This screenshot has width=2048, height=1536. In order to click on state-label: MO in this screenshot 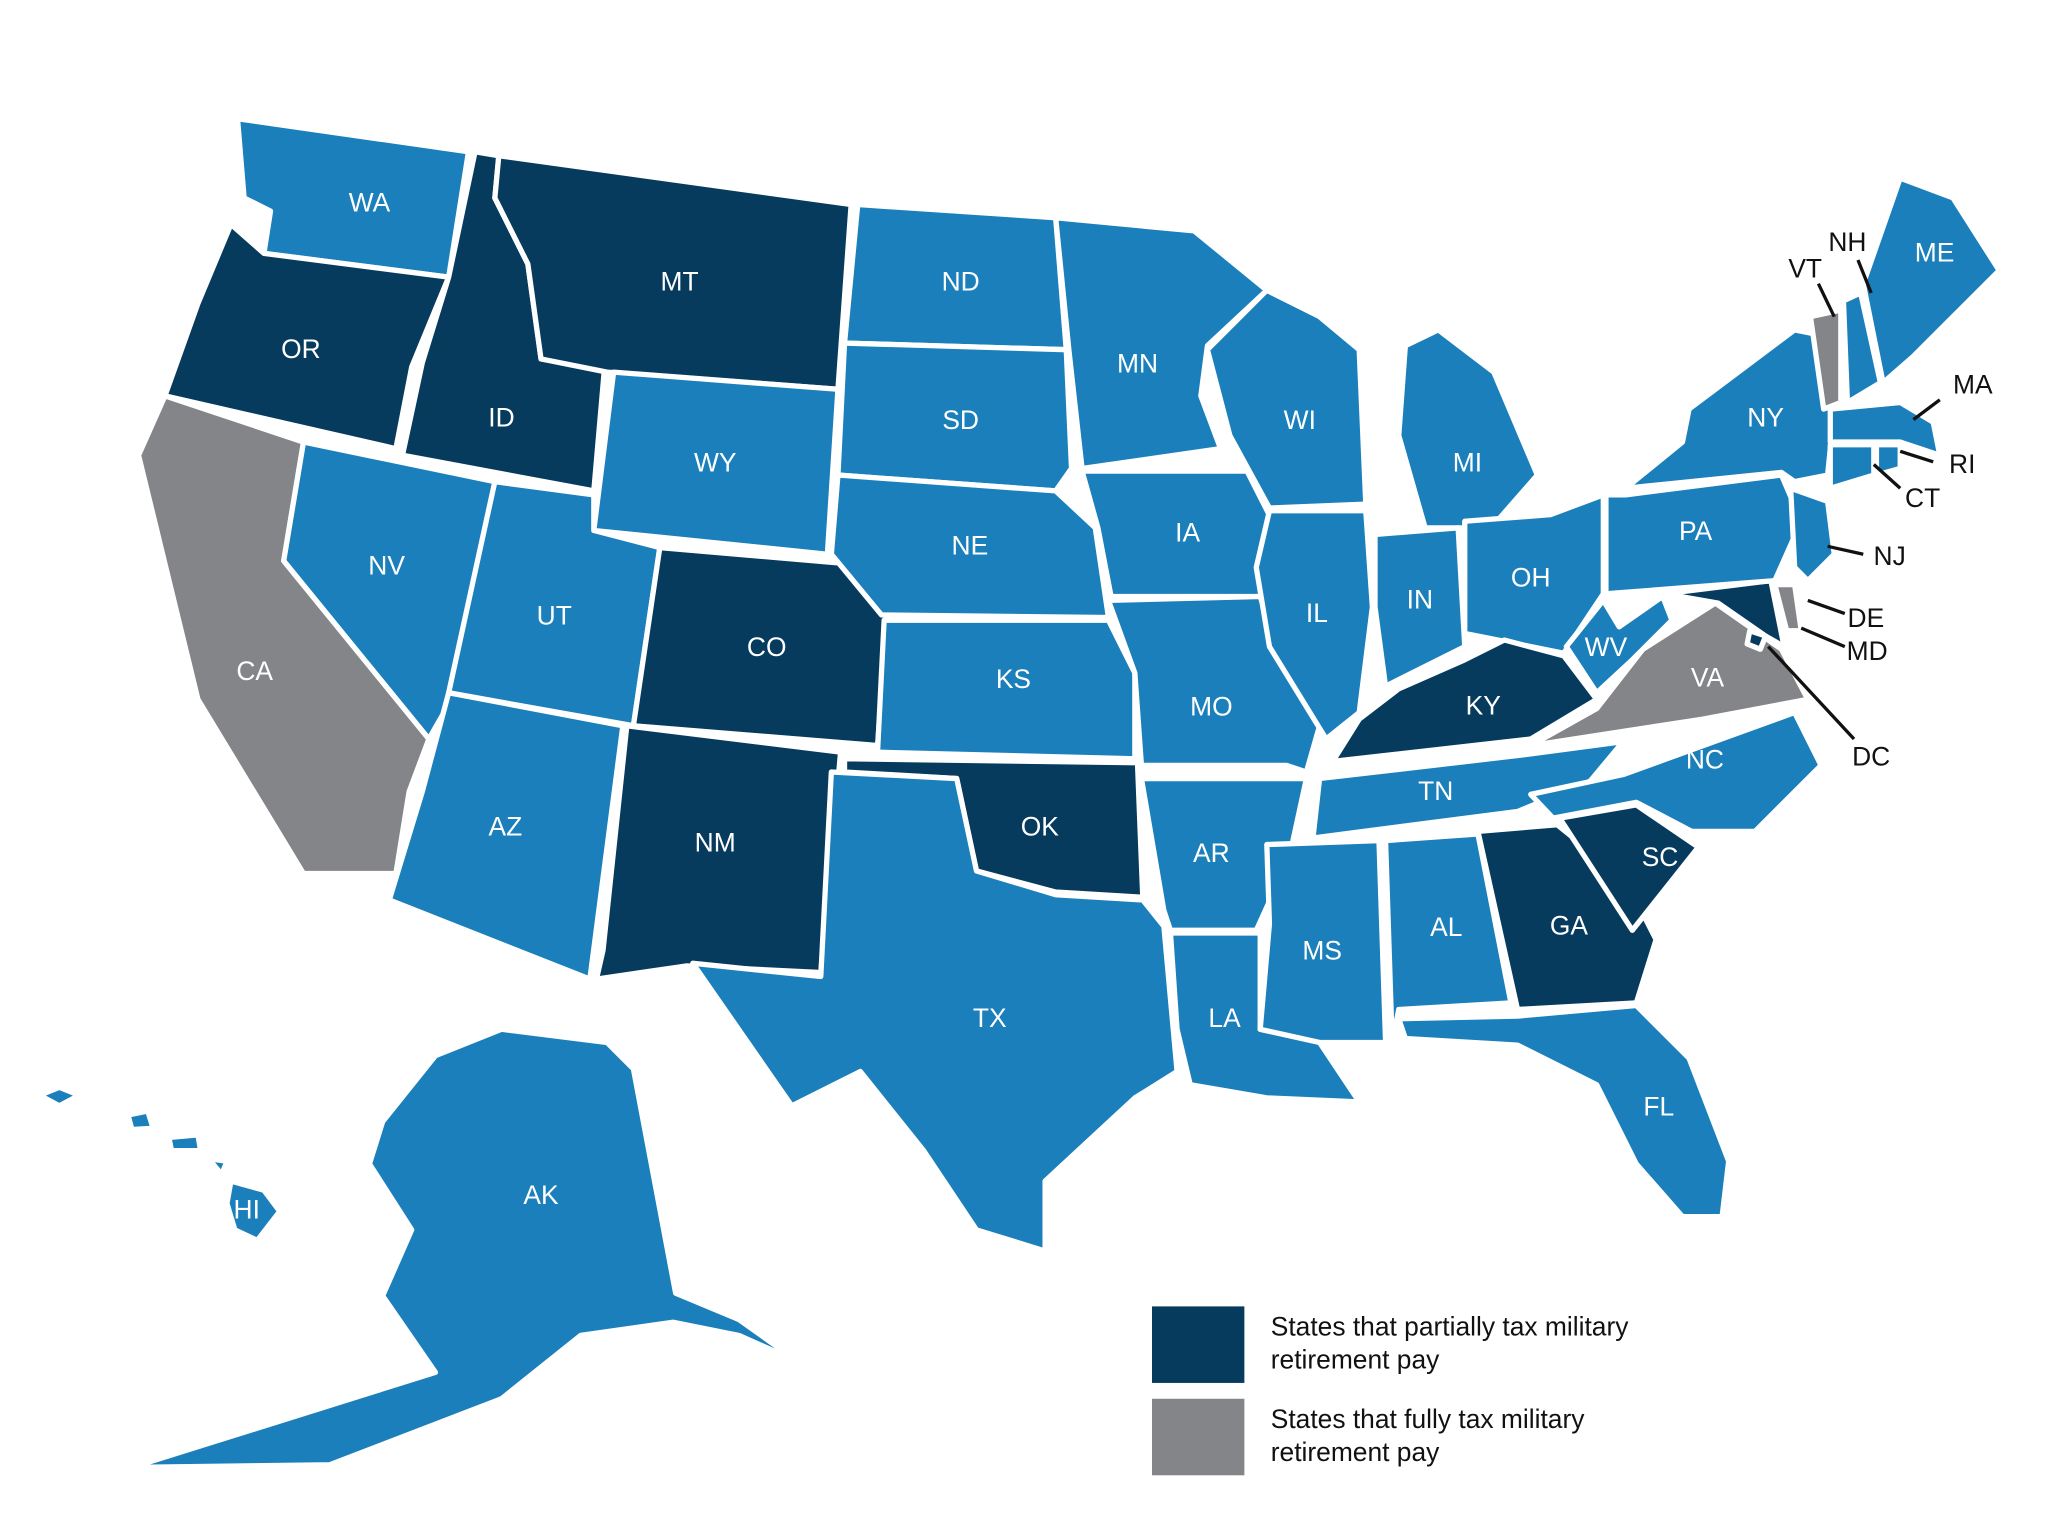, I will do `click(1211, 707)`.